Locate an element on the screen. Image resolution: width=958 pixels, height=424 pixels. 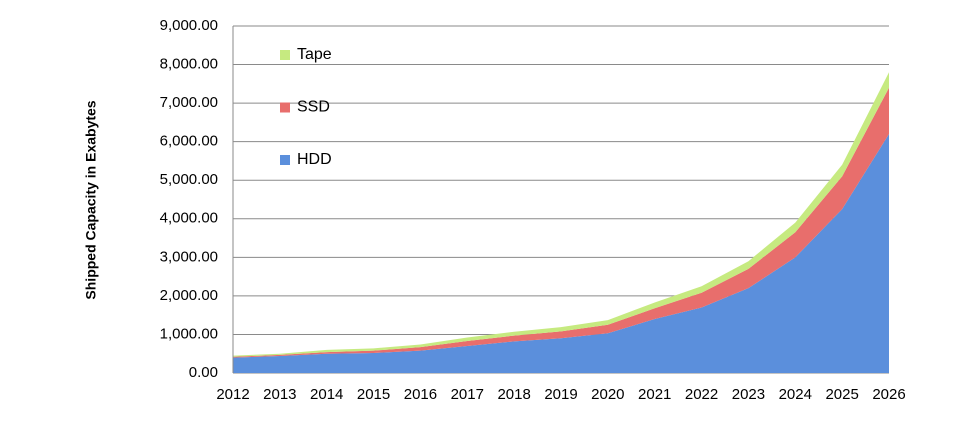
x-tick-label: 2023 is located at coordinates (748, 394).